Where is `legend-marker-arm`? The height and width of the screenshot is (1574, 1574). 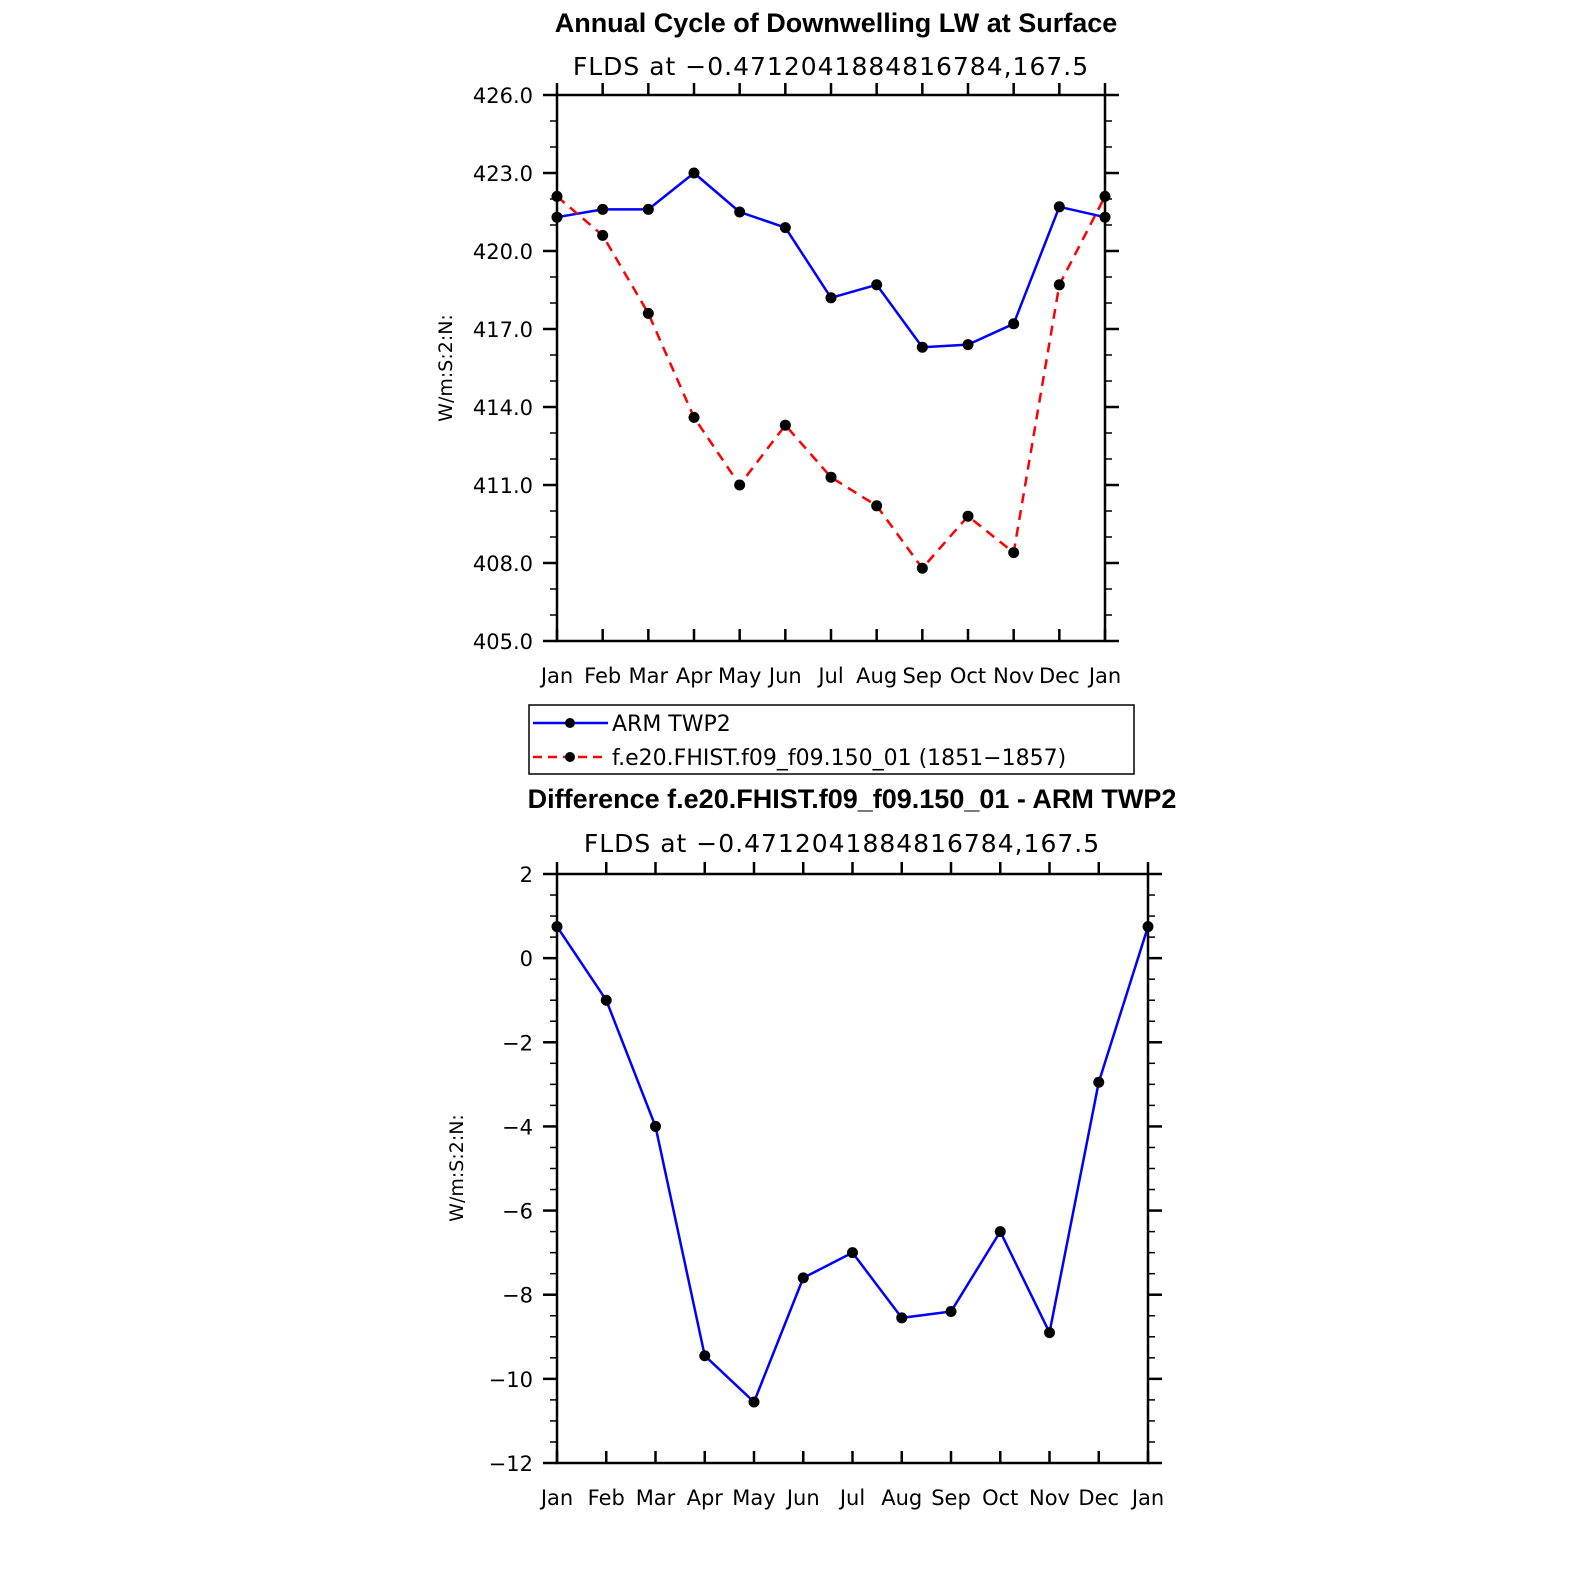 legend-marker-arm is located at coordinates (570, 723).